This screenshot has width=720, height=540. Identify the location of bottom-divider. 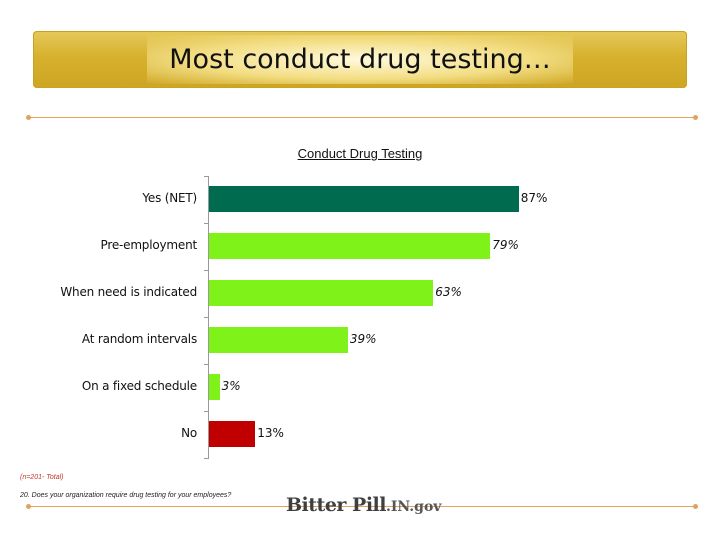
(363, 506).